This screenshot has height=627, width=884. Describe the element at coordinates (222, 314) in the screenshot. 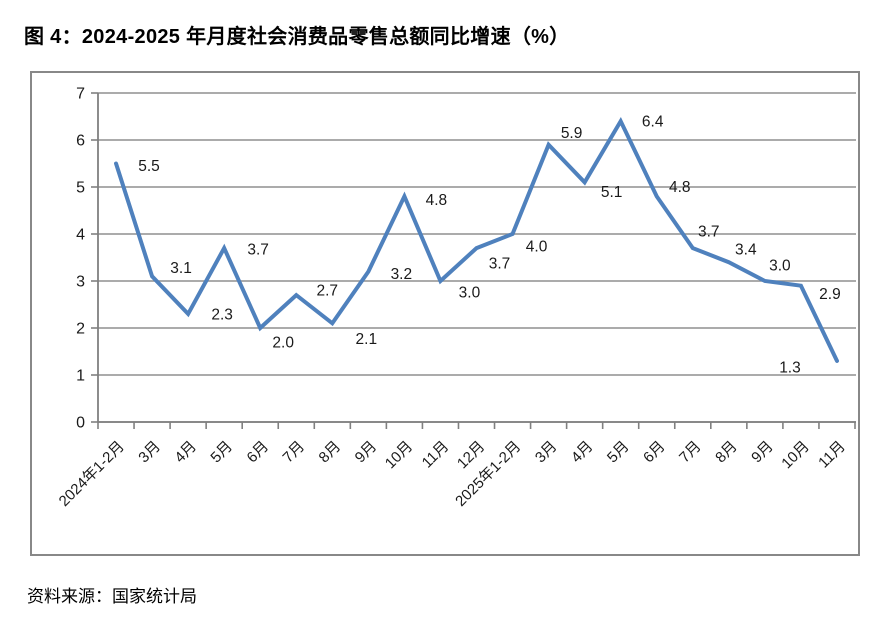

I see `data-point-label: 2.3` at that location.